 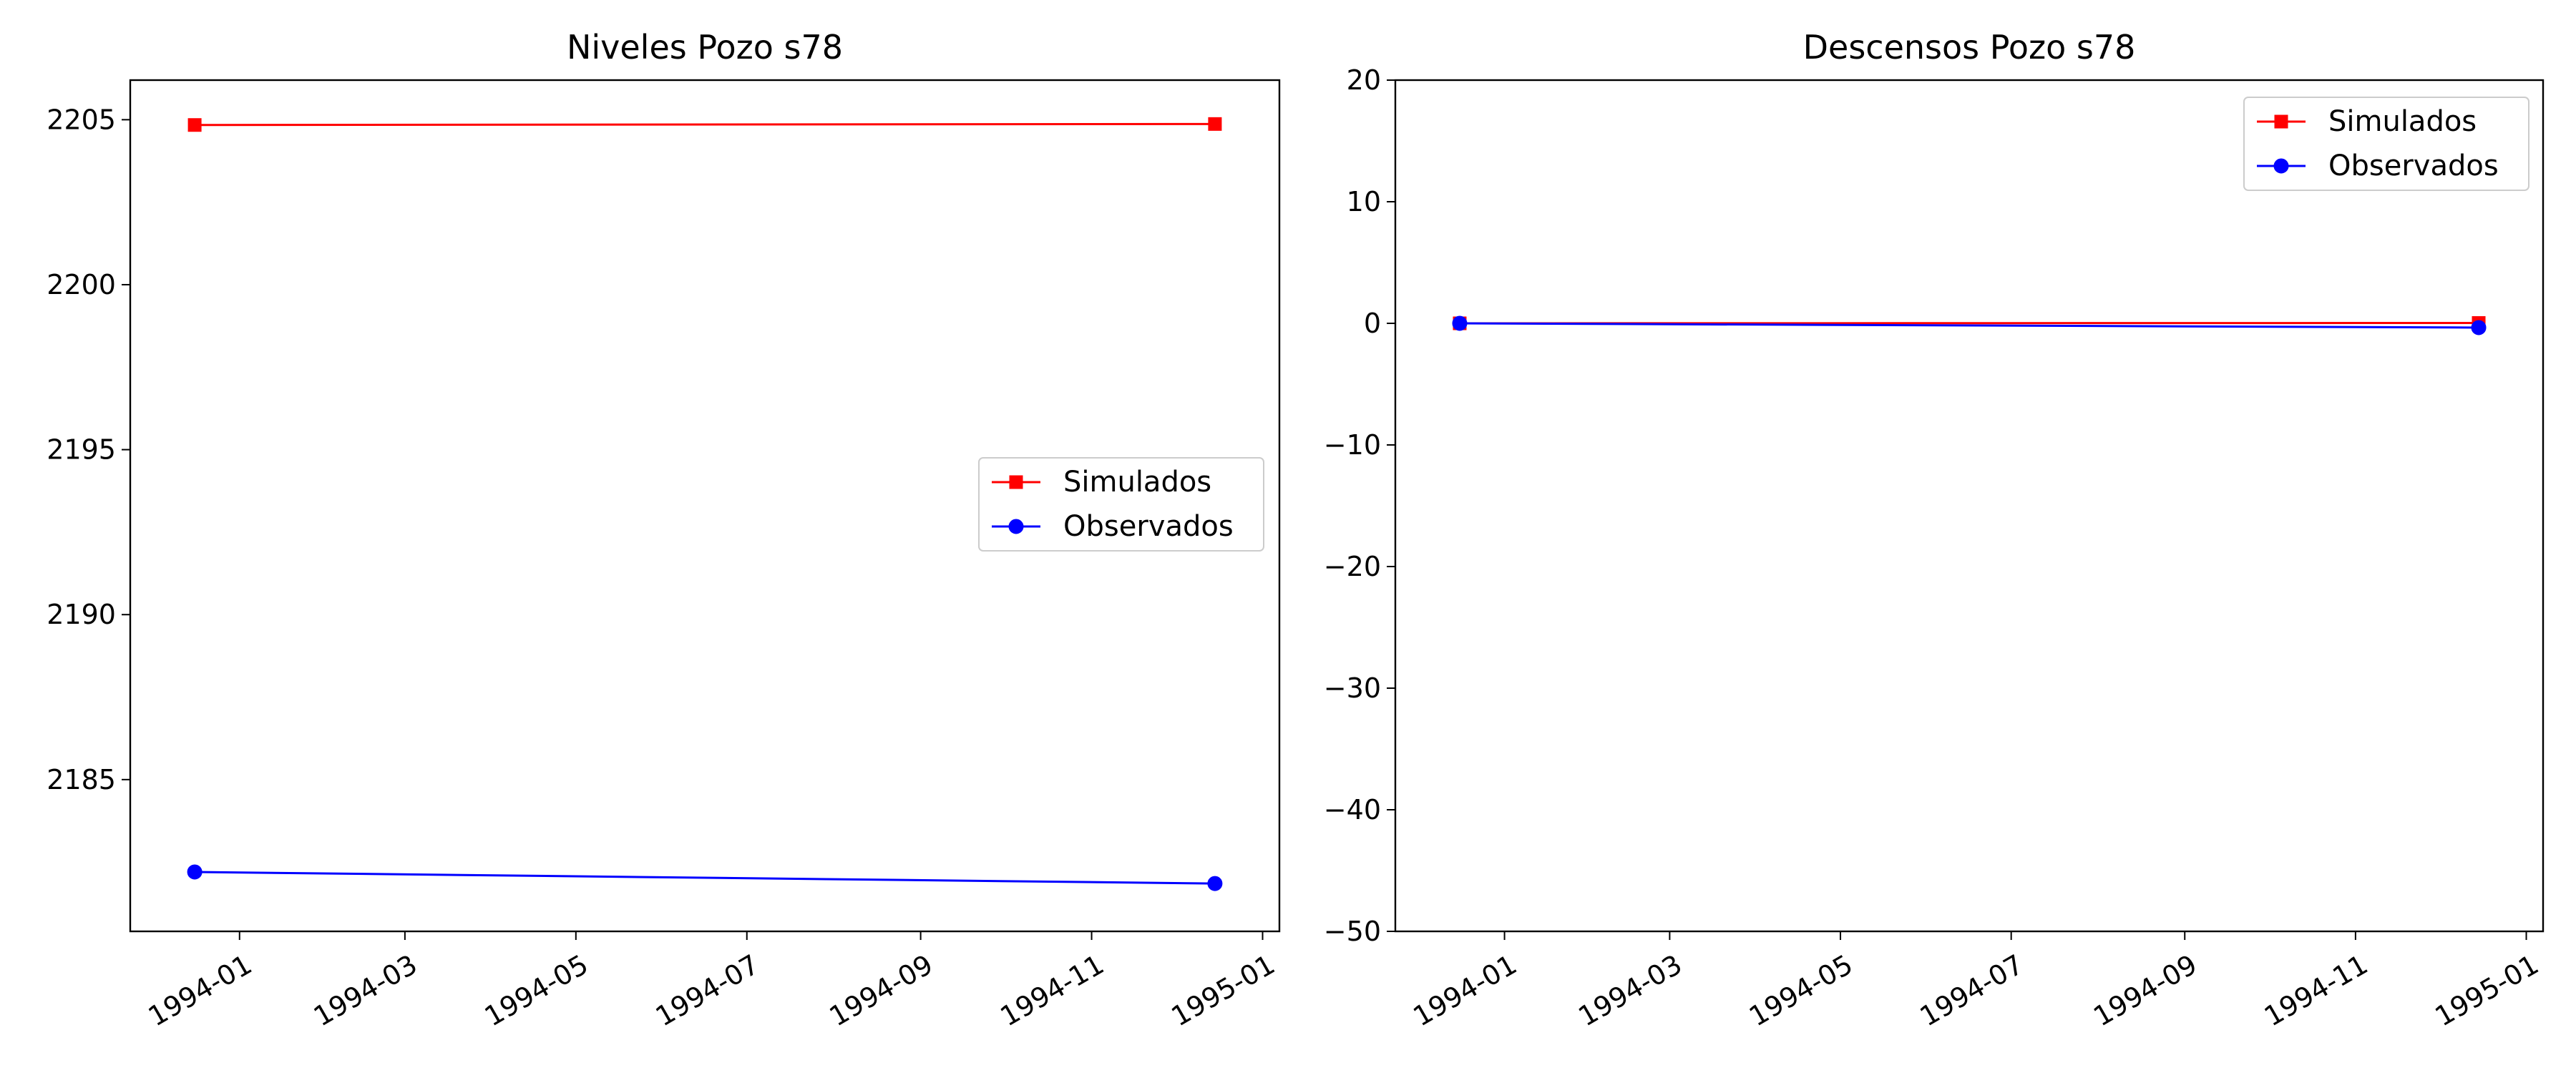 I want to click on chart-title: Niveles Pozo s78, so click(x=705, y=48).